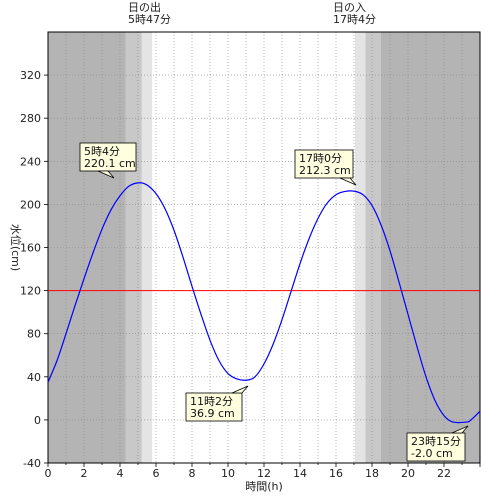  Describe the element at coordinates (354, 19) in the screenshot. I see `sunset-time: 17時4分` at that location.